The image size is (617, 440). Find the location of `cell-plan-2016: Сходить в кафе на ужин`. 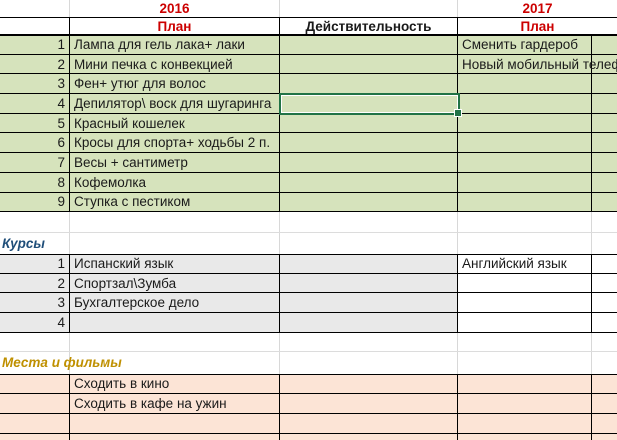

cell-plan-2016: Сходить в кафе на ужин is located at coordinates (175, 403).